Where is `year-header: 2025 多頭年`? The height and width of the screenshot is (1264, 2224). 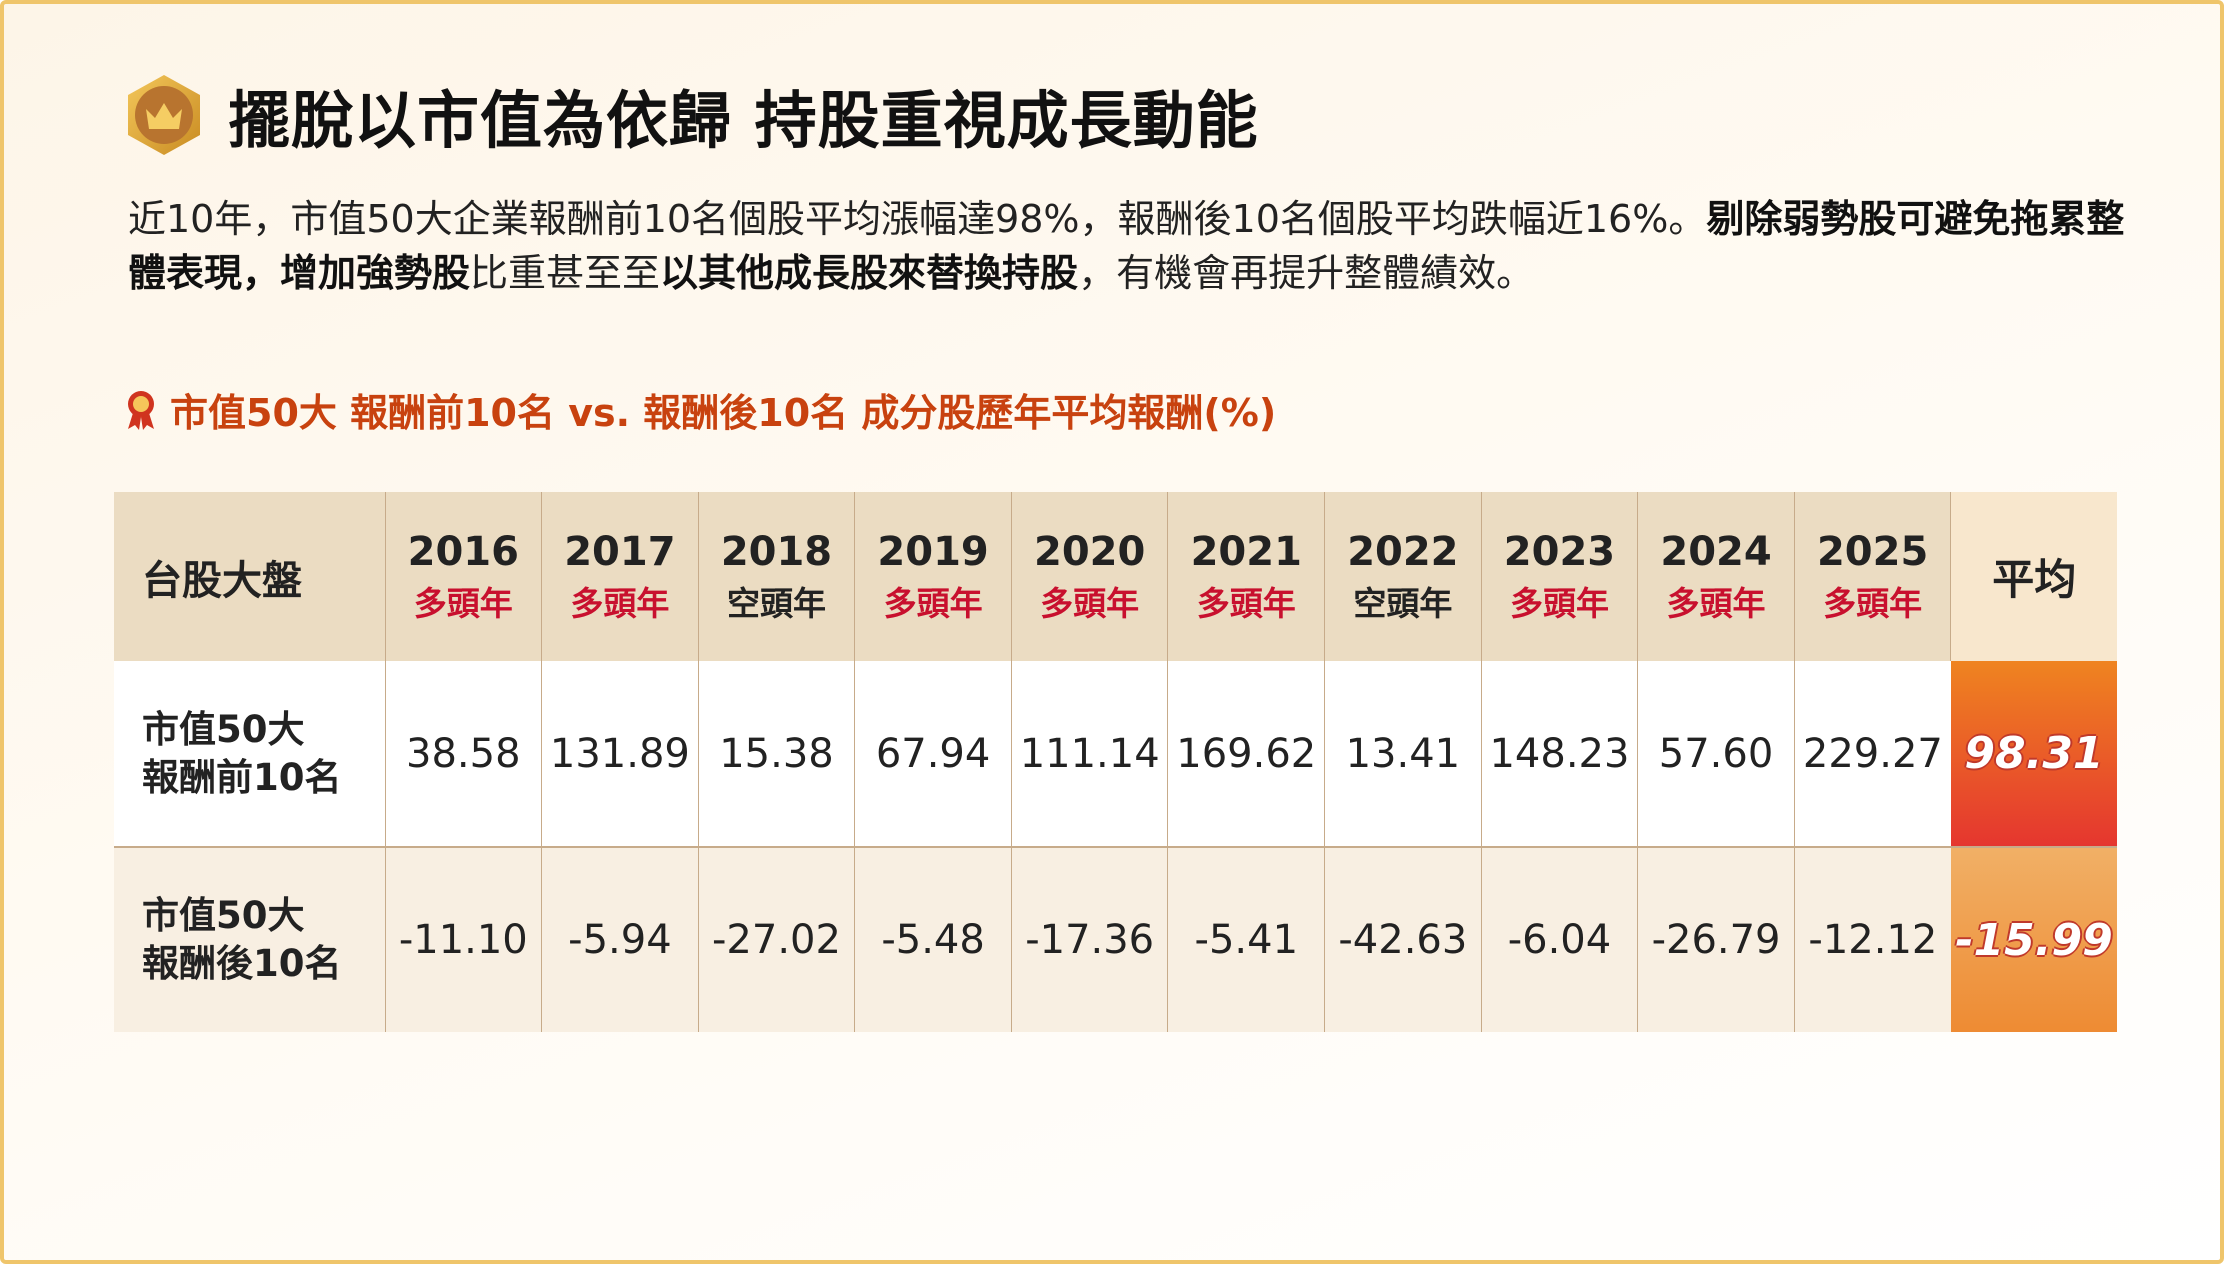 year-header: 2025 多頭年 is located at coordinates (1872, 576).